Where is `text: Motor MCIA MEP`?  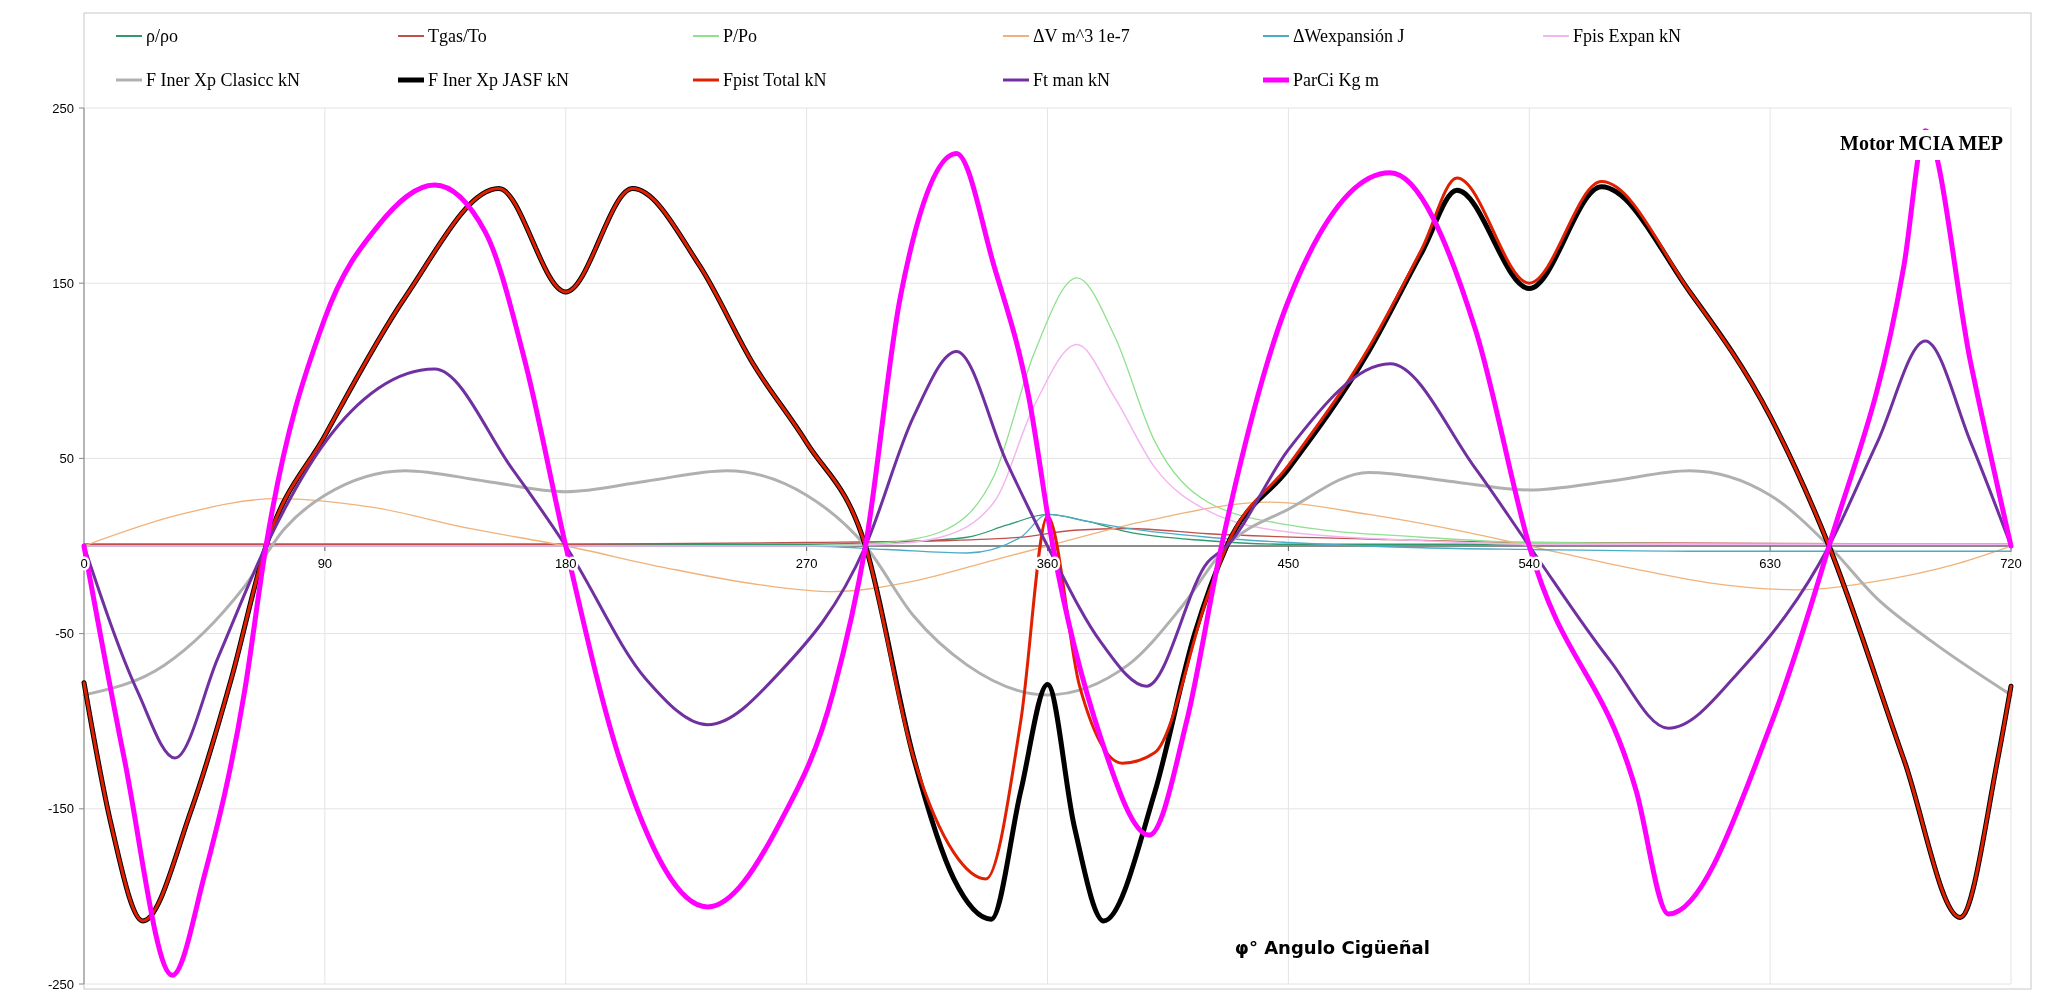
text: Motor MCIA MEP is located at coordinates (1921, 143).